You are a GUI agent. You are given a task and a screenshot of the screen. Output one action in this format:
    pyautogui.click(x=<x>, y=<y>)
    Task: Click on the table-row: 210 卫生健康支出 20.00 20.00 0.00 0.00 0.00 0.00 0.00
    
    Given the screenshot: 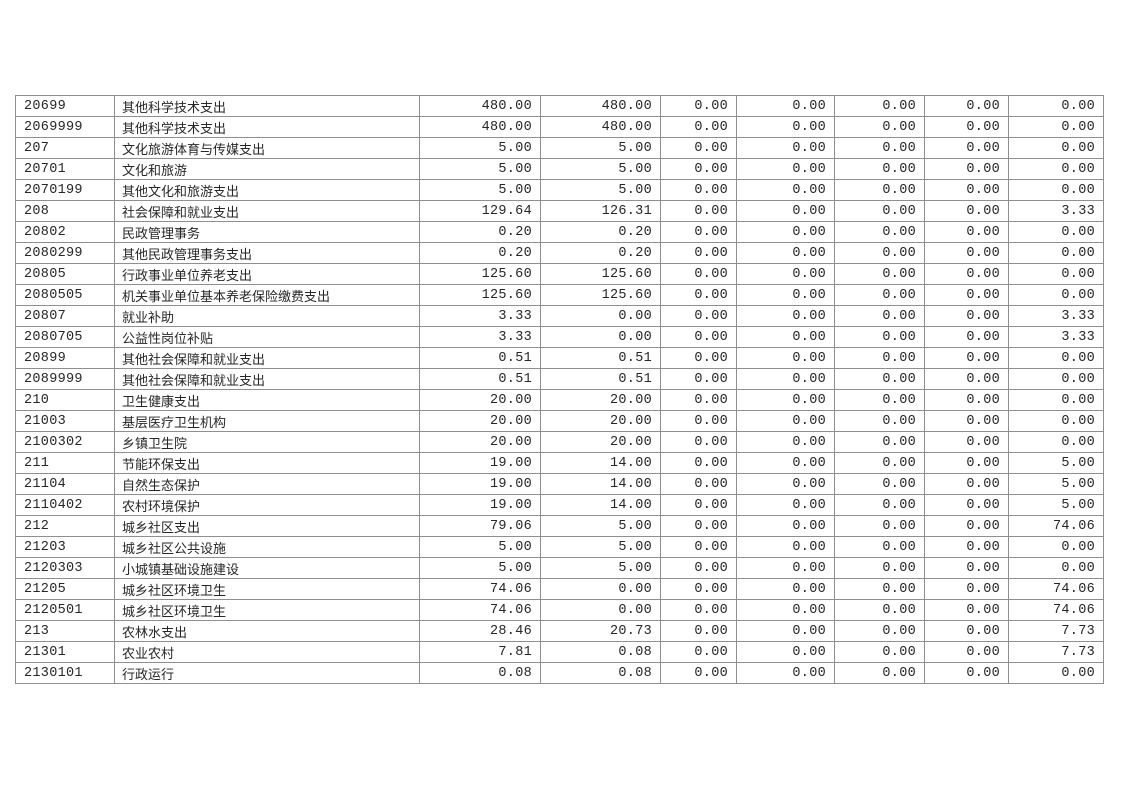 What is the action you would take?
    pyautogui.click(x=559, y=400)
    